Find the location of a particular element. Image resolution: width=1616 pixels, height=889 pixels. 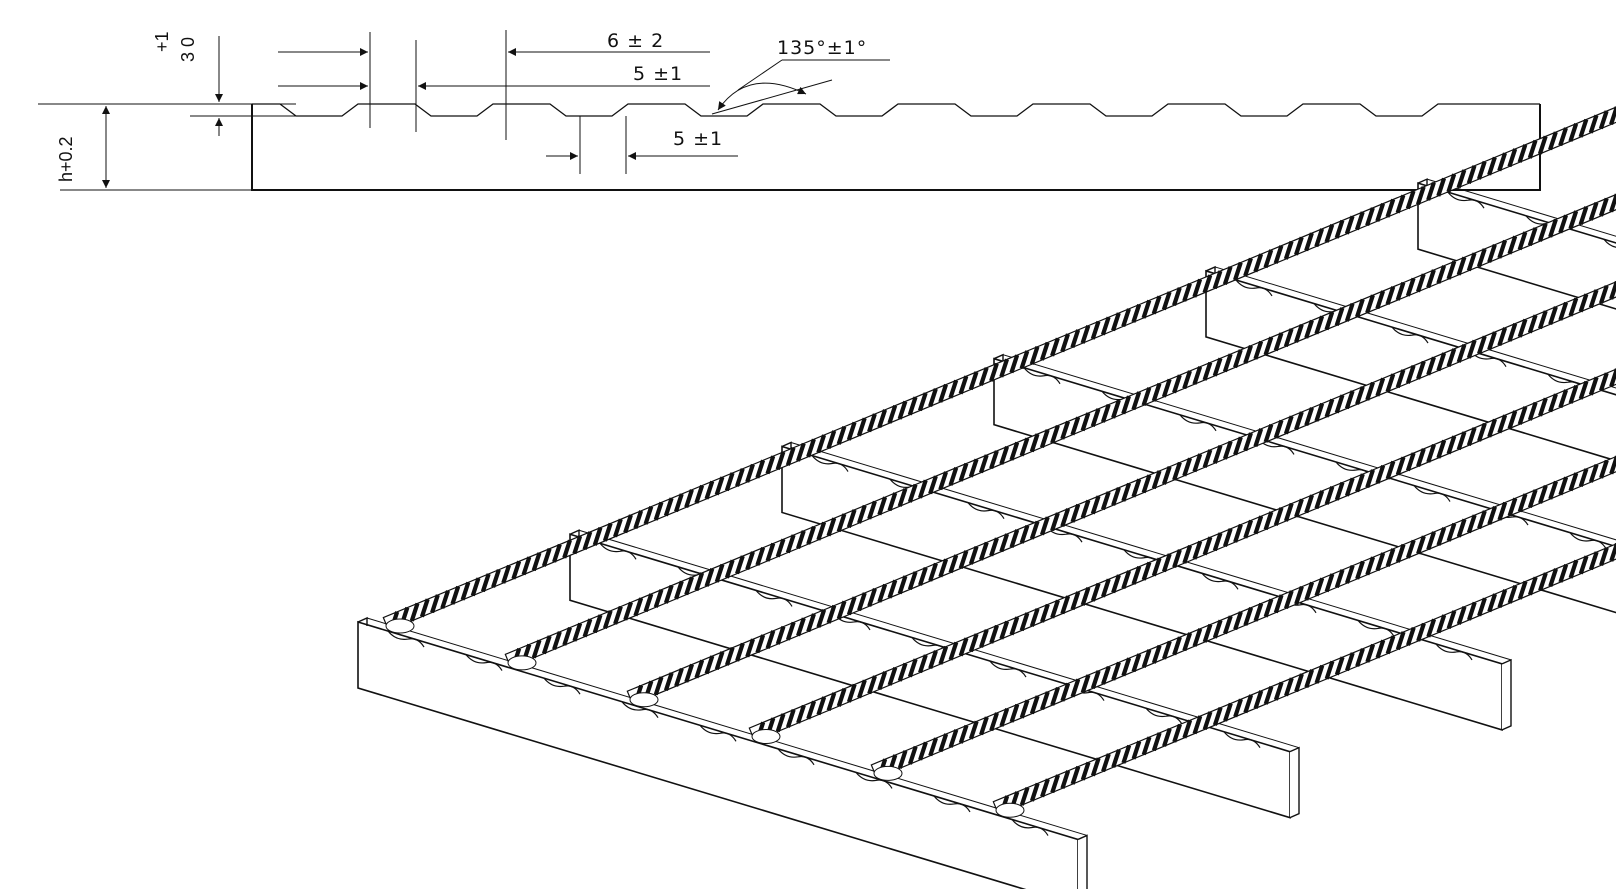

dimension-notch-angle: 135°±1° is located at coordinates (822, 48).